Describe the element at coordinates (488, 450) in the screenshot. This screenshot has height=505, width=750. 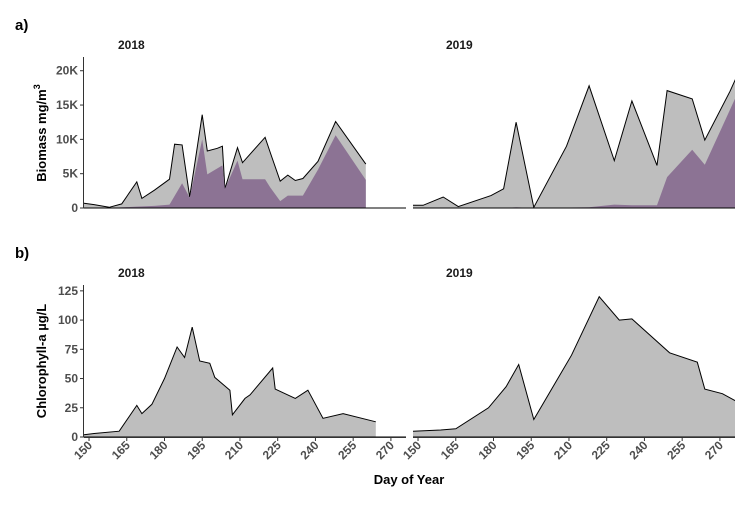
I see `x-tick-label-2019-180: 180` at that location.